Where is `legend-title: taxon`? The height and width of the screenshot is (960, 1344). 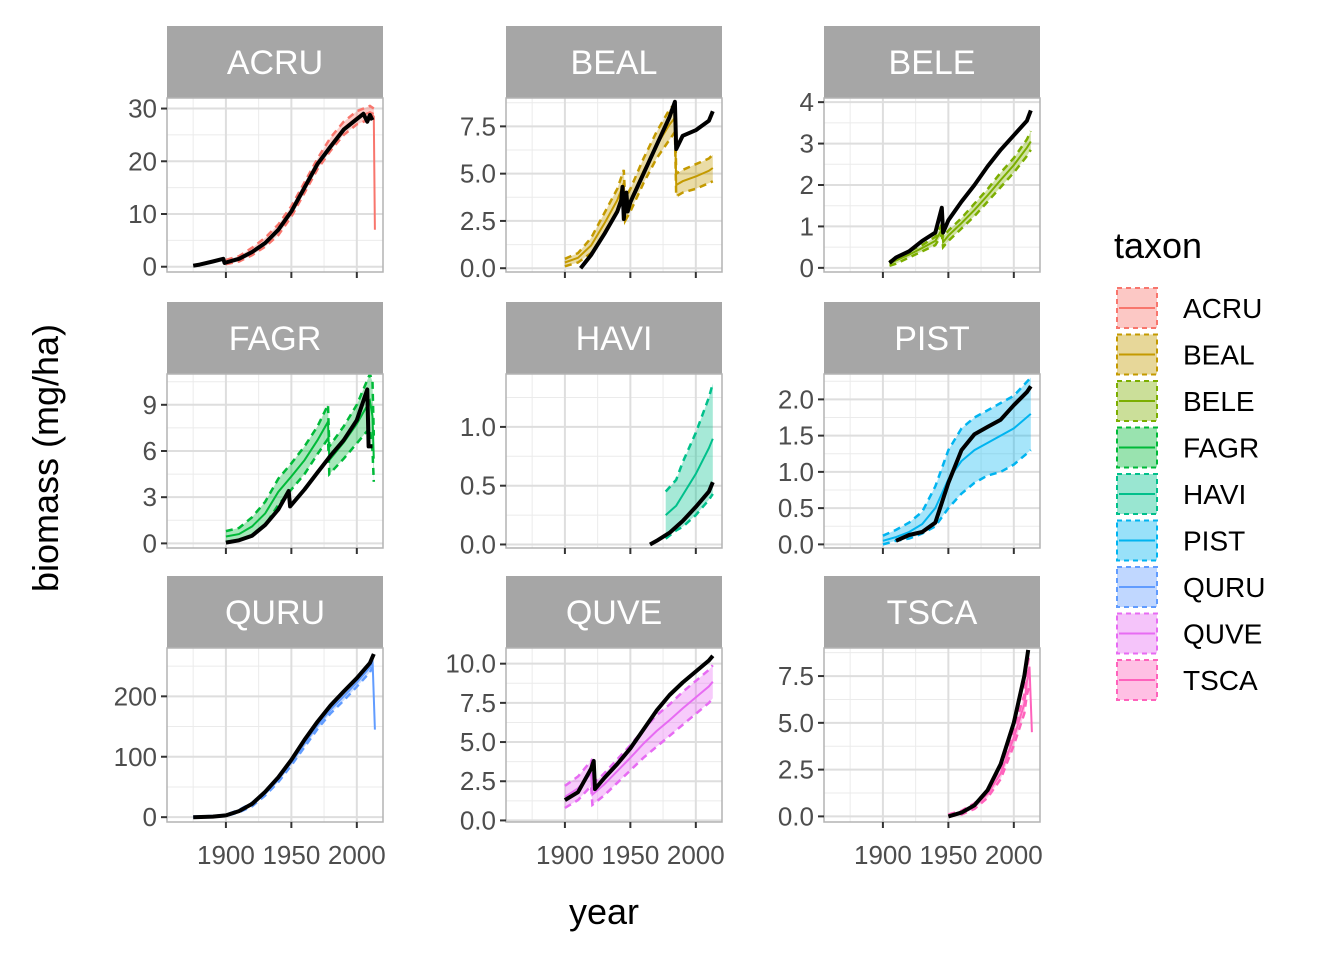
legend-title: taxon is located at coordinates (1158, 245).